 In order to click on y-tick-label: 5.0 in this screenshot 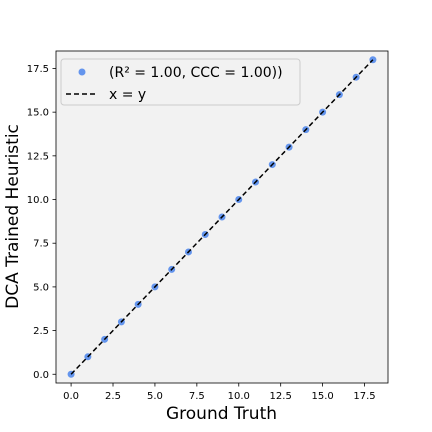, I will do `click(41, 287)`.